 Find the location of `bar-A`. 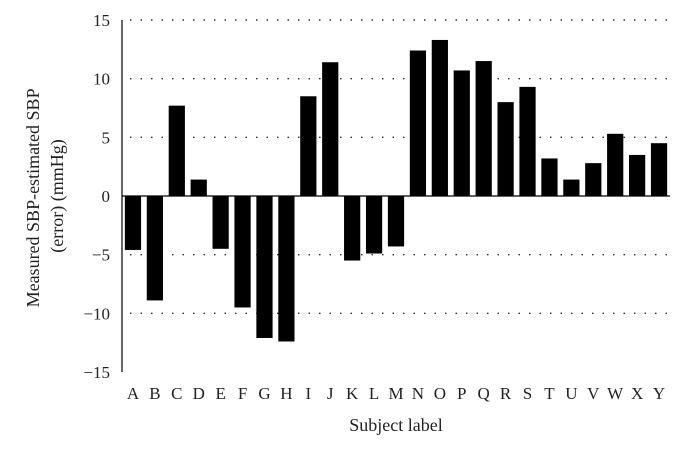

bar-A is located at coordinates (133, 223).